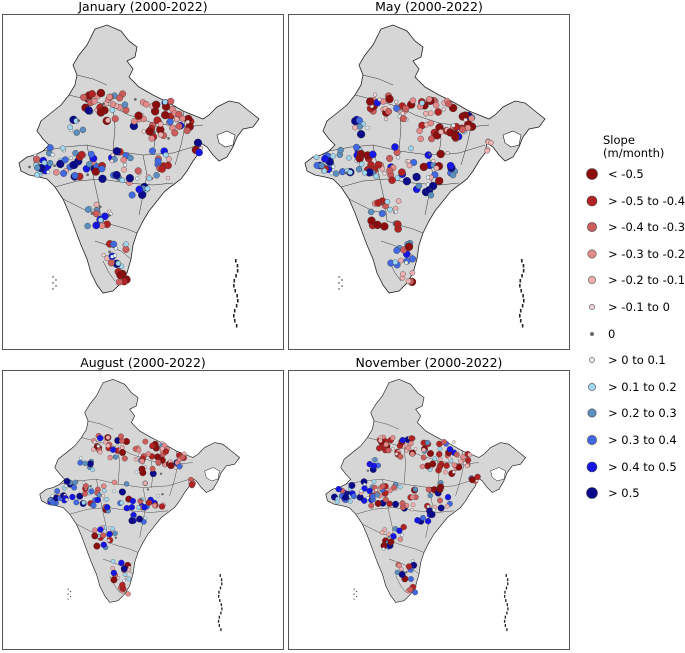 This screenshot has width=685, height=653. What do you see at coordinates (633, 206) in the screenshot?
I see `legend-item: > -0.5 to -0.4` at bounding box center [633, 206].